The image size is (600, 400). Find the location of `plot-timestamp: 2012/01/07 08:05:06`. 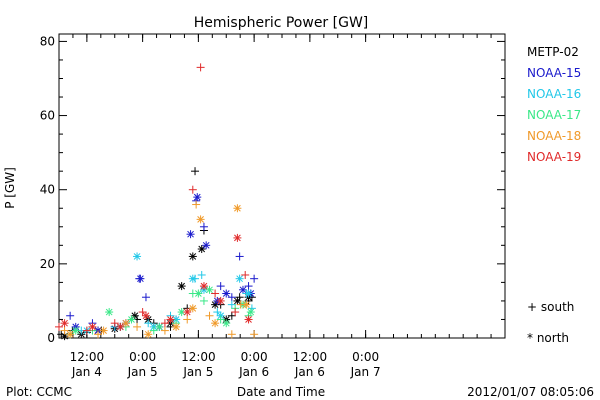

plot-timestamp: 2012/01/07 08:05:06 is located at coordinates (530, 392).